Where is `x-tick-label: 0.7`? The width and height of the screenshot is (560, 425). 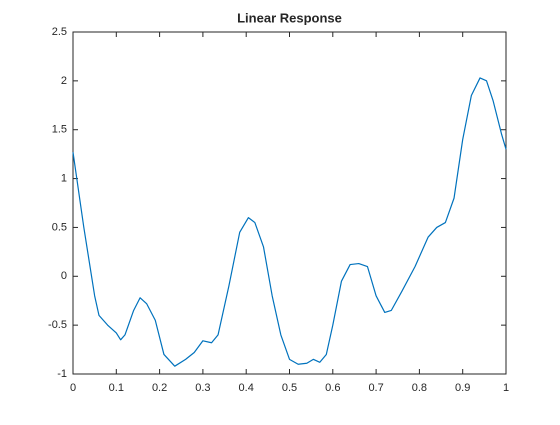
x-tick-label: 0.7 is located at coordinates (375, 388).